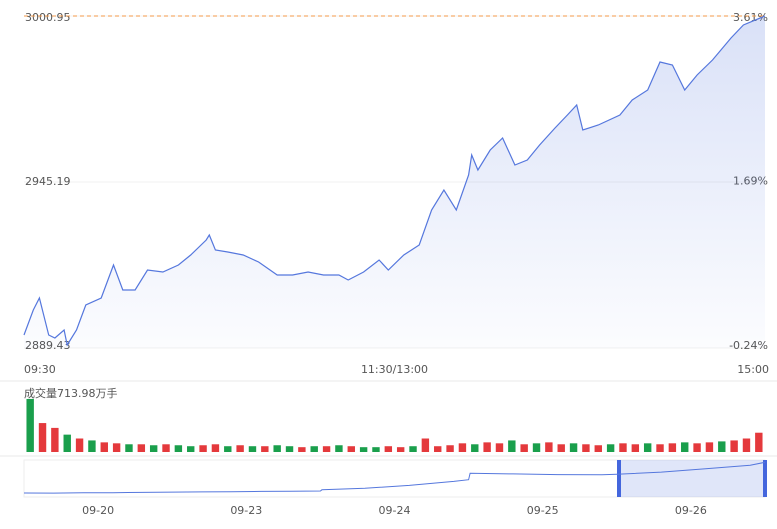 This screenshot has width=777, height=529. What do you see at coordinates (246, 510) in the screenshot?
I see `navigator-date-label: 09-23` at bounding box center [246, 510].